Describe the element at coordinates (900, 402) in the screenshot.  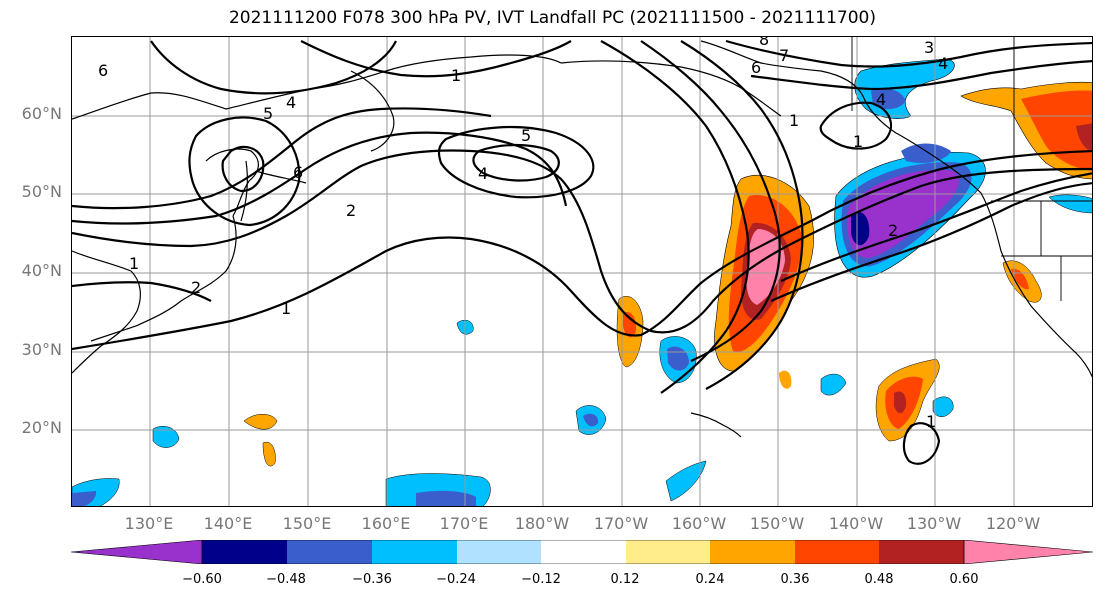
I see `positive-anomaly-subtropics-core` at that location.